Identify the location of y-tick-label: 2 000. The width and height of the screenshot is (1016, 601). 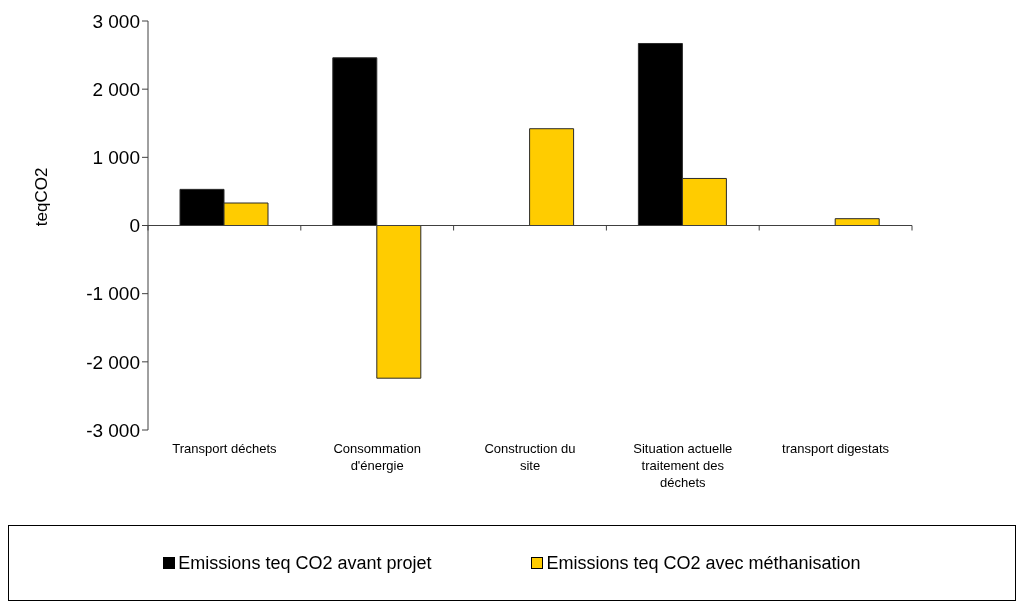
(116, 89).